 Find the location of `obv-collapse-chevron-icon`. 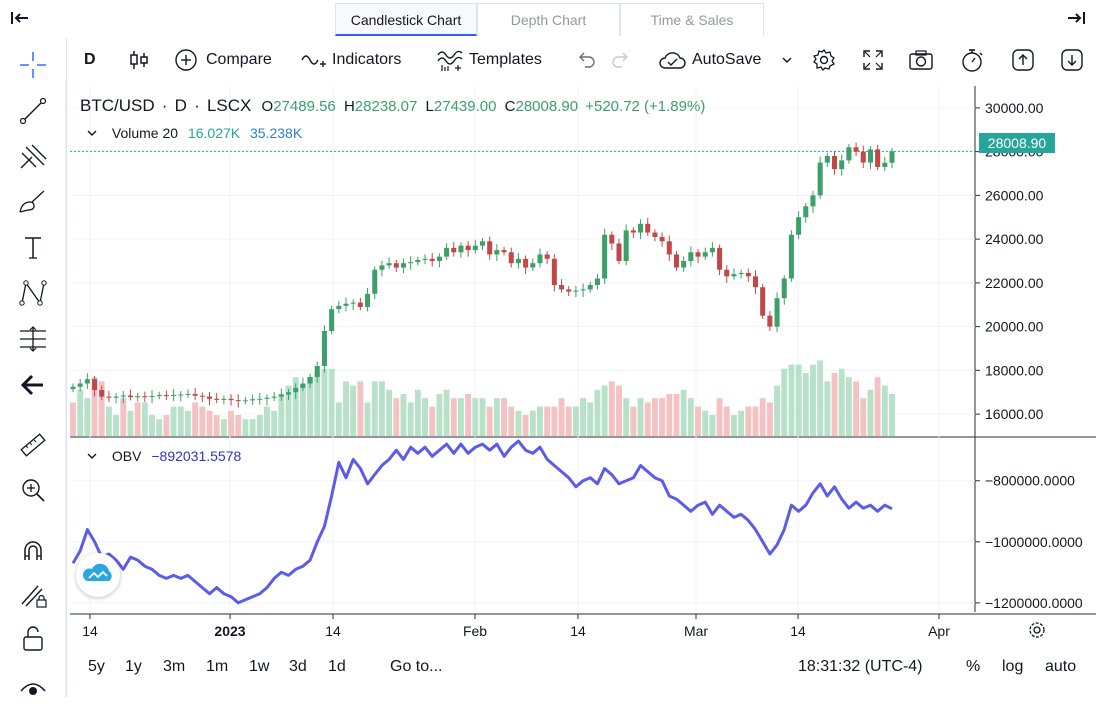

obv-collapse-chevron-icon is located at coordinates (92, 456).